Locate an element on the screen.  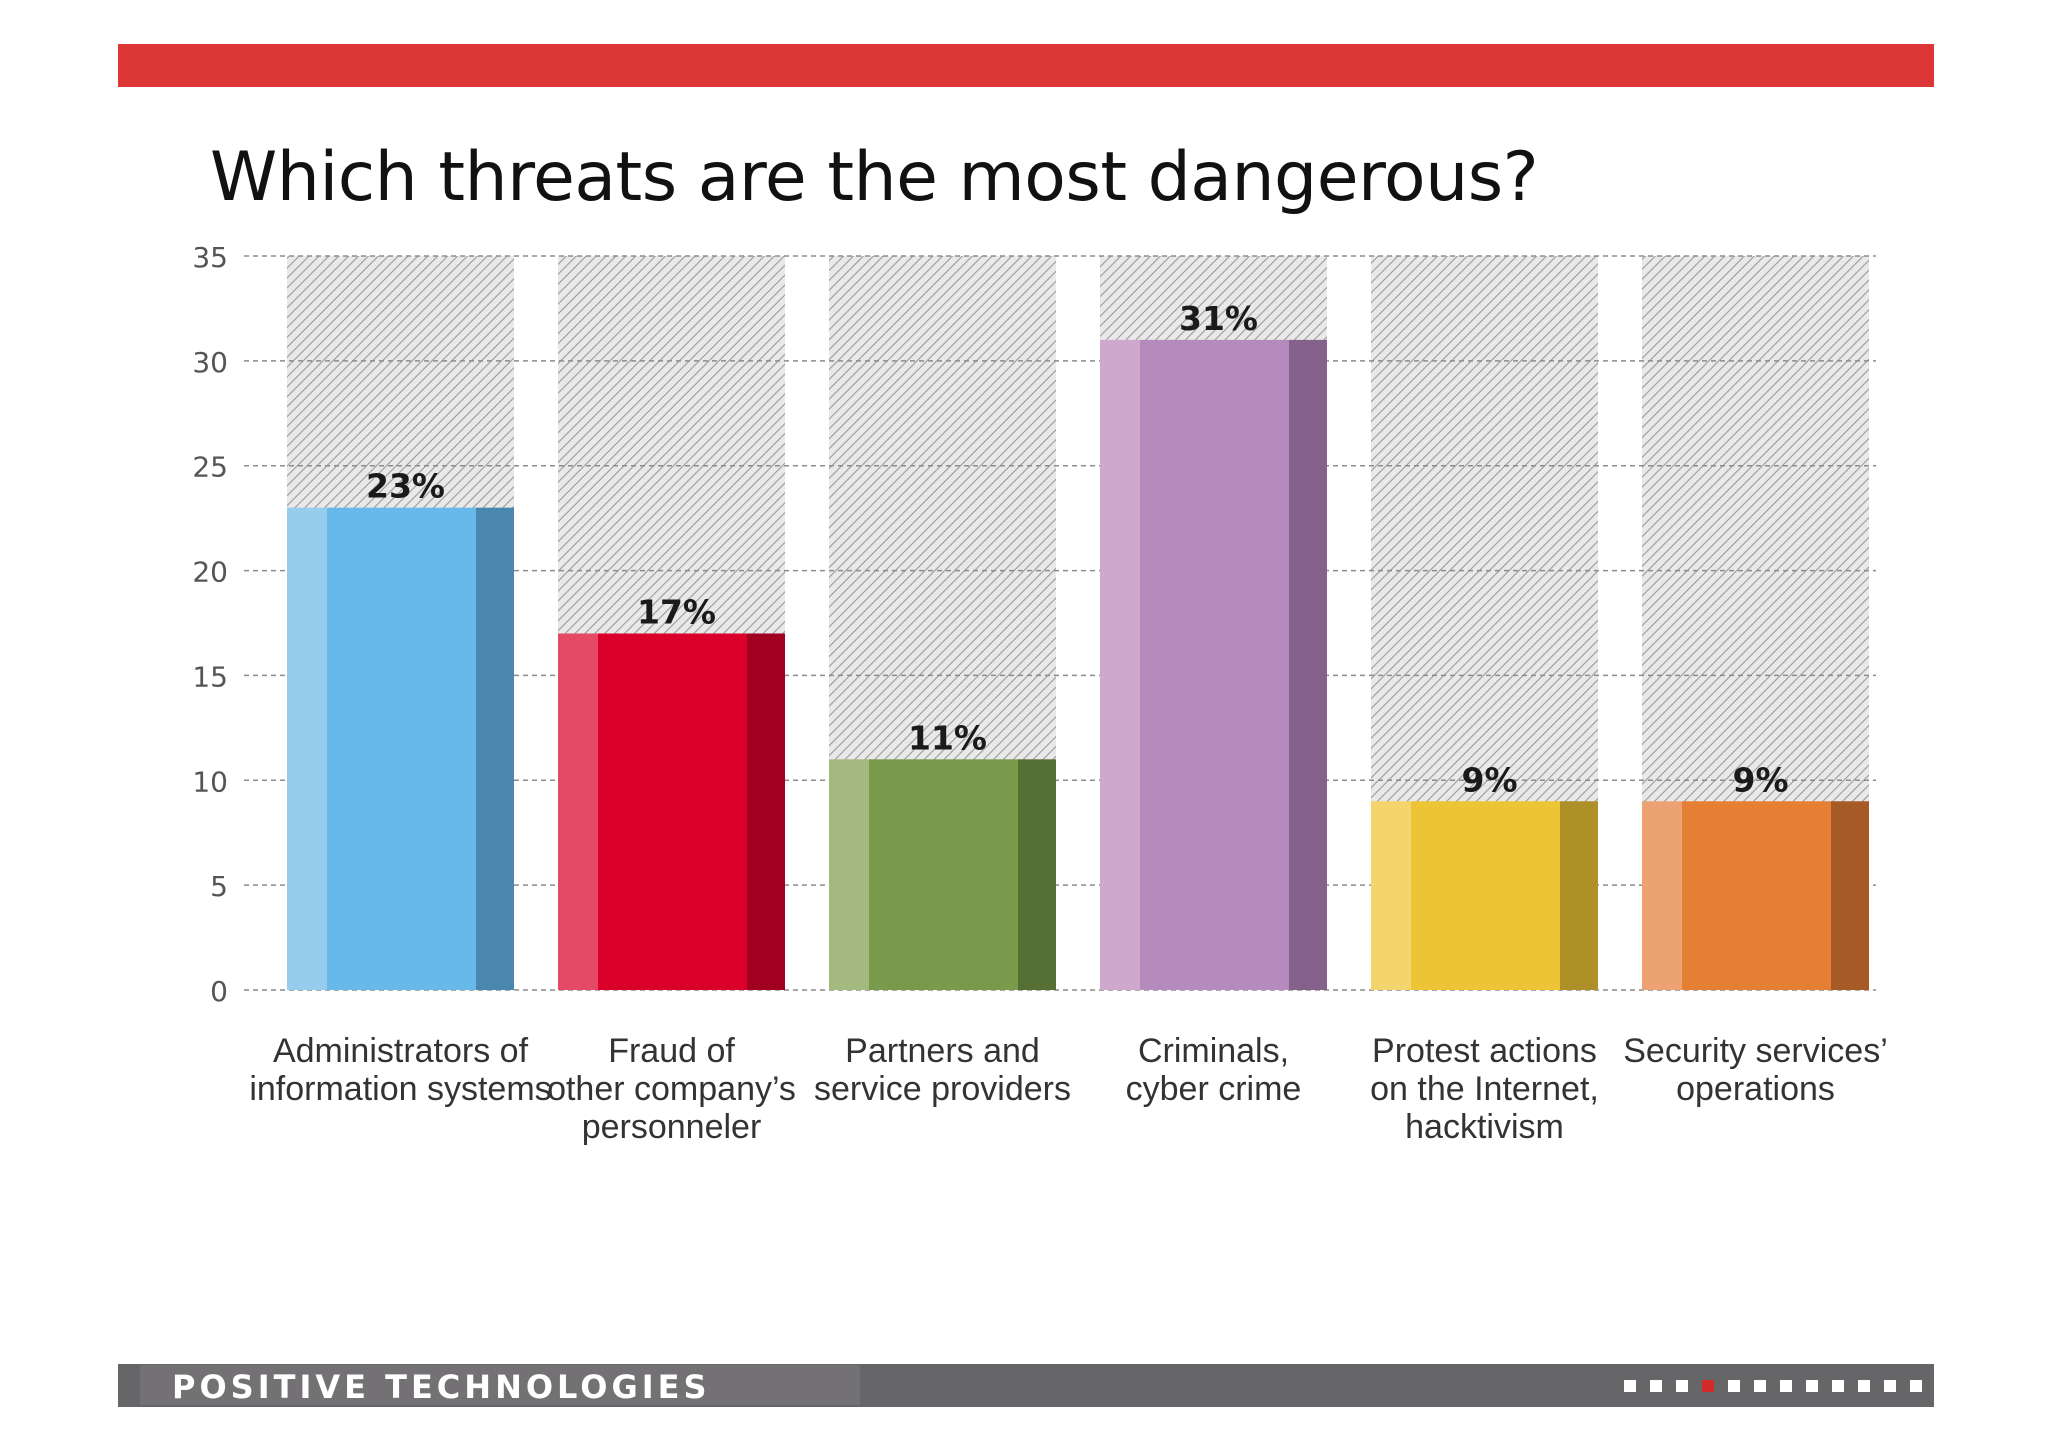
category-label-line: other company’s is located at coordinates (671, 1089).